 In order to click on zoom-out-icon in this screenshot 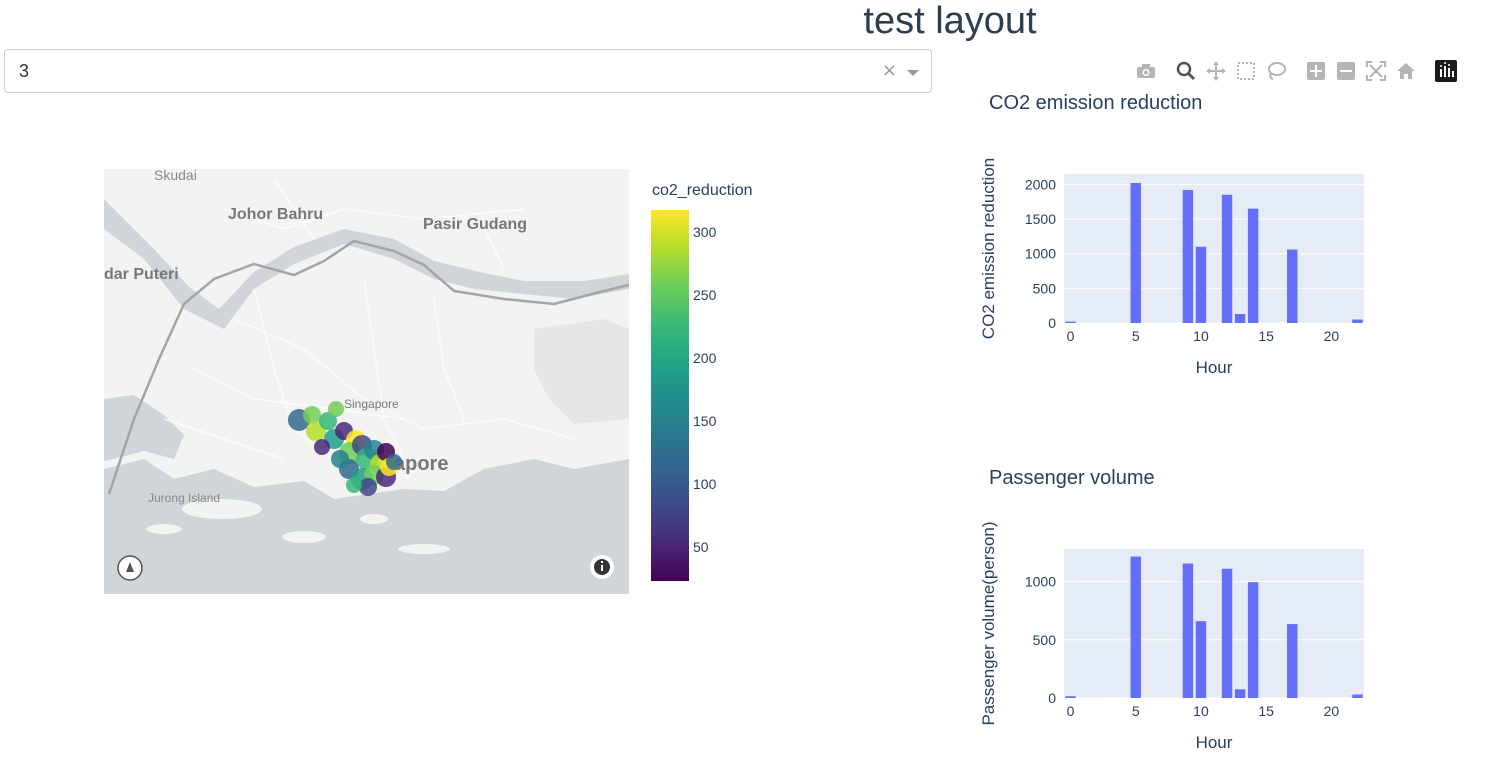, I will do `click(1346, 71)`.